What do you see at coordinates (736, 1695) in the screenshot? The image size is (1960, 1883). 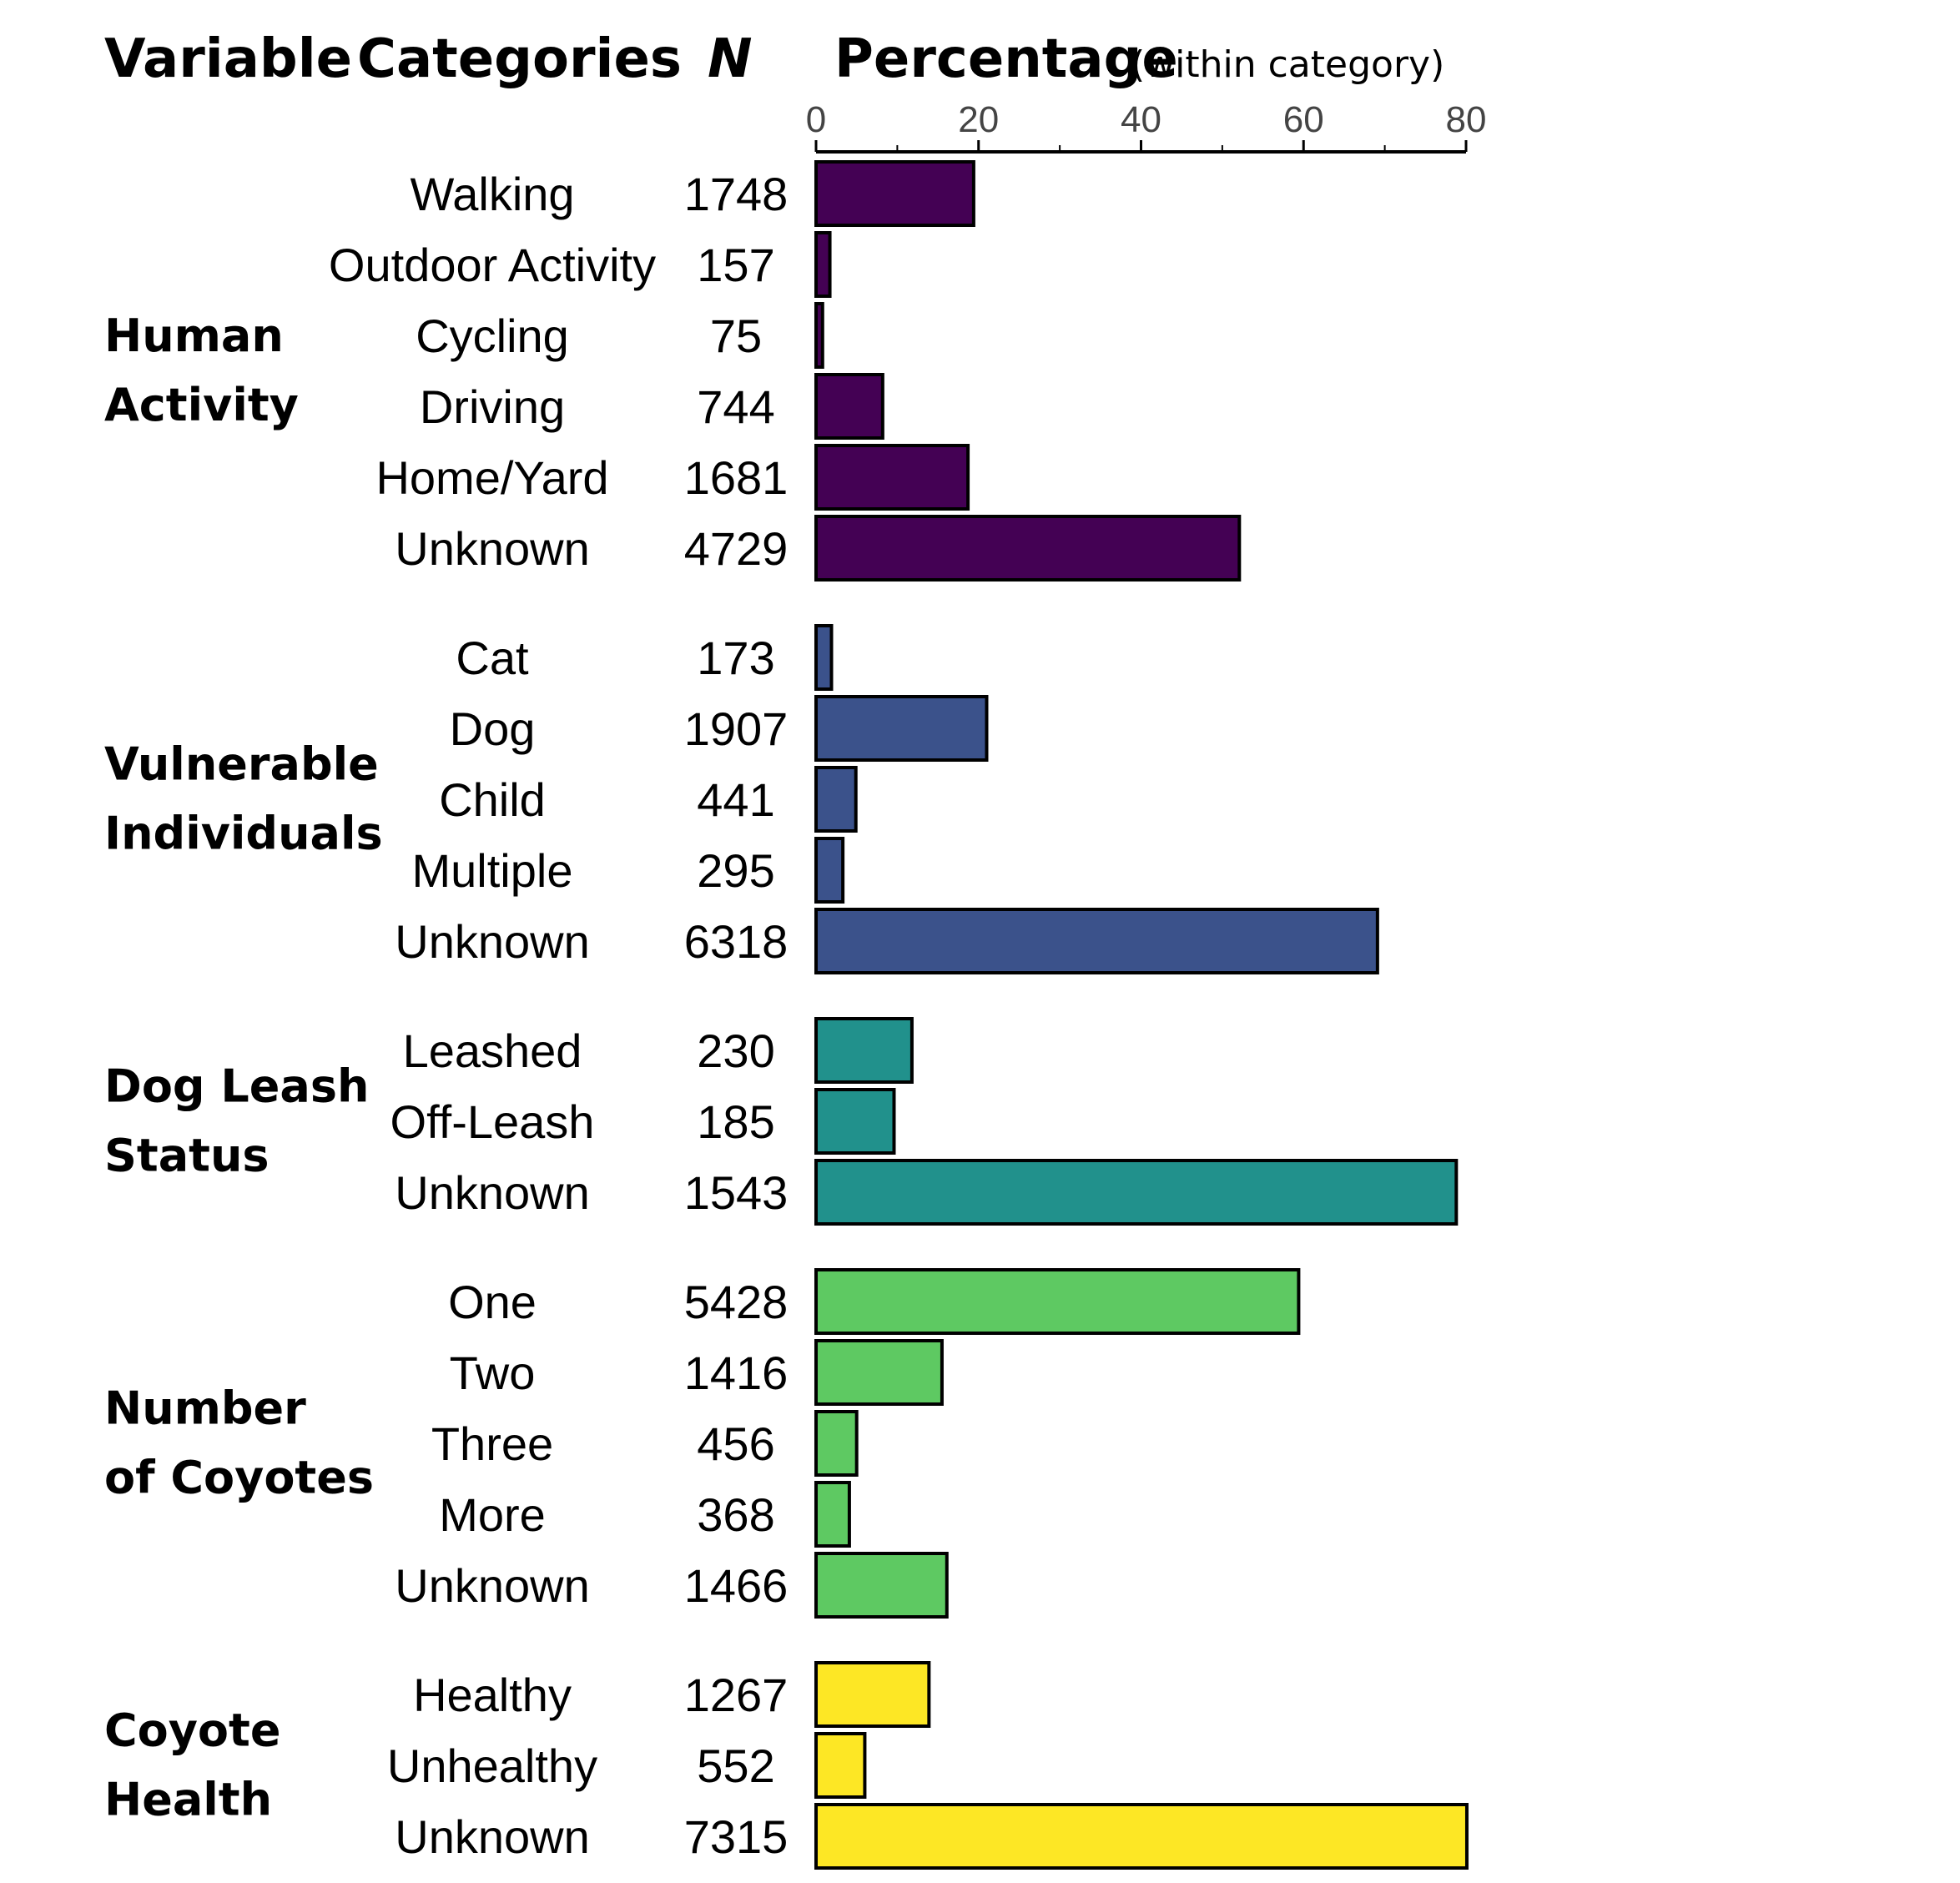 I see `n-value: 1267` at bounding box center [736, 1695].